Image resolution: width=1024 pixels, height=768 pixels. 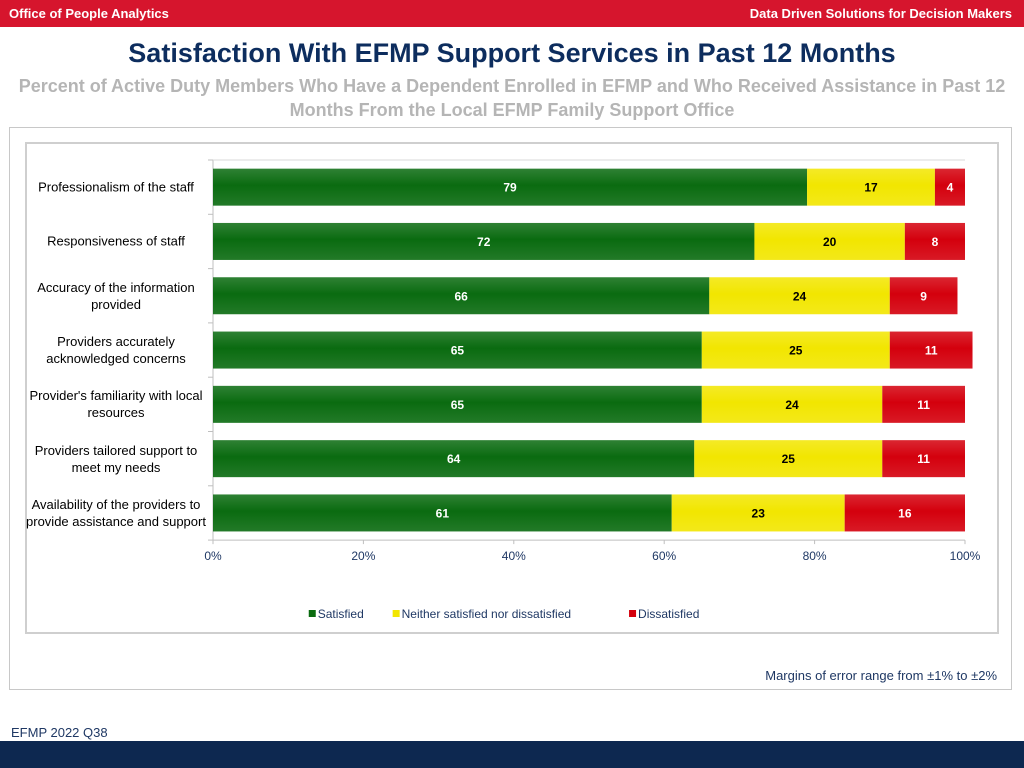 I want to click on survey-question-code: EFMP 2022 Q38, so click(x=59, y=732).